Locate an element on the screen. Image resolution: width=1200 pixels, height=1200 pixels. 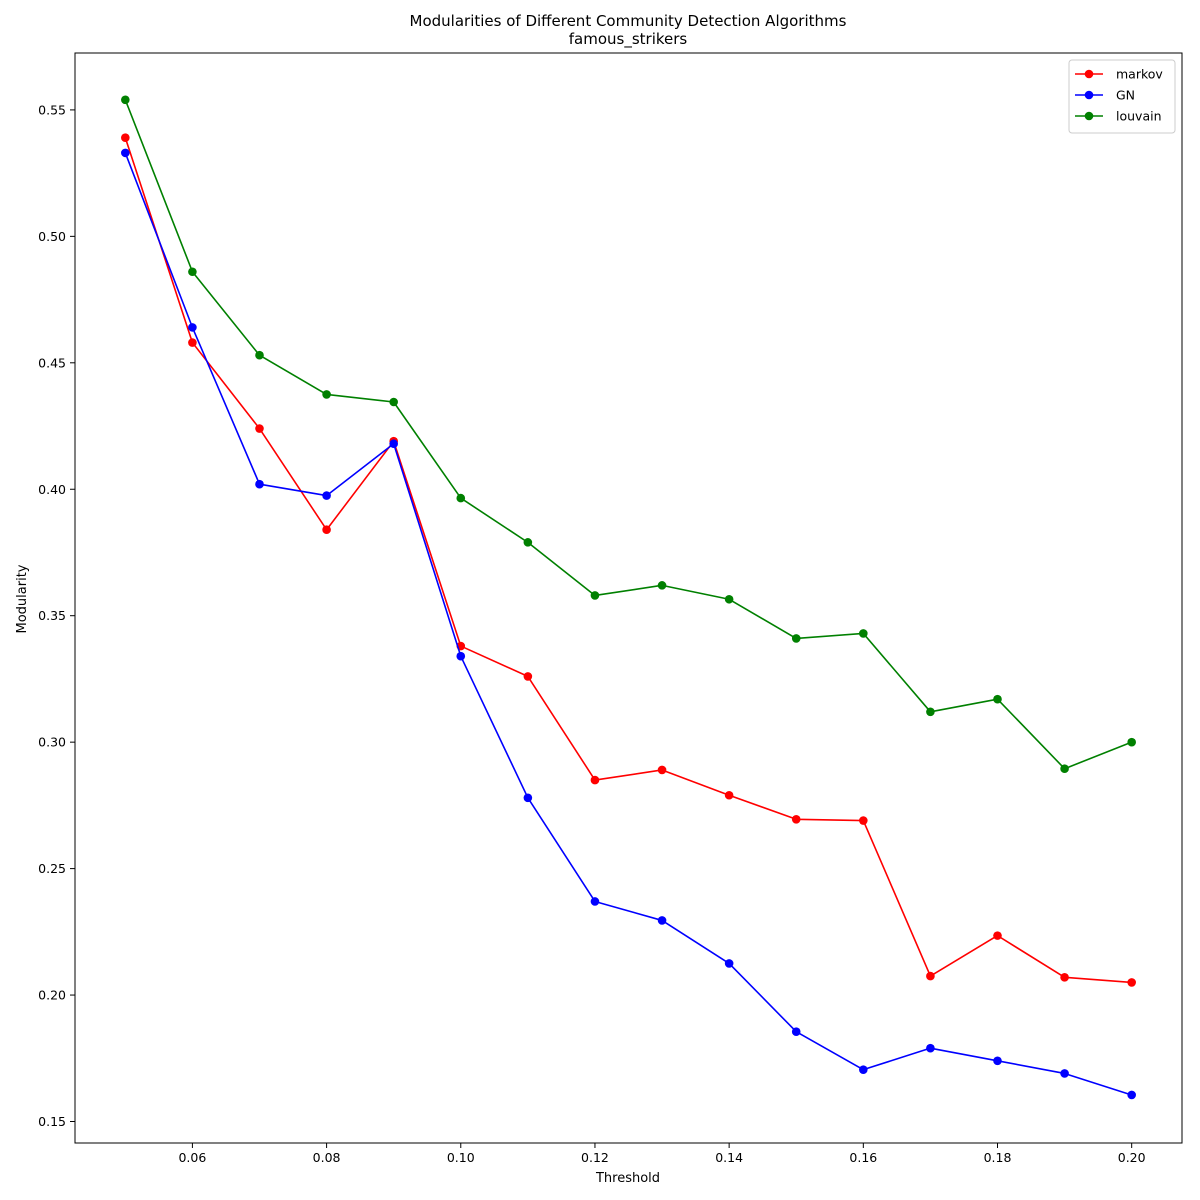
legend-marker-louvain is located at coordinates (1089, 116).